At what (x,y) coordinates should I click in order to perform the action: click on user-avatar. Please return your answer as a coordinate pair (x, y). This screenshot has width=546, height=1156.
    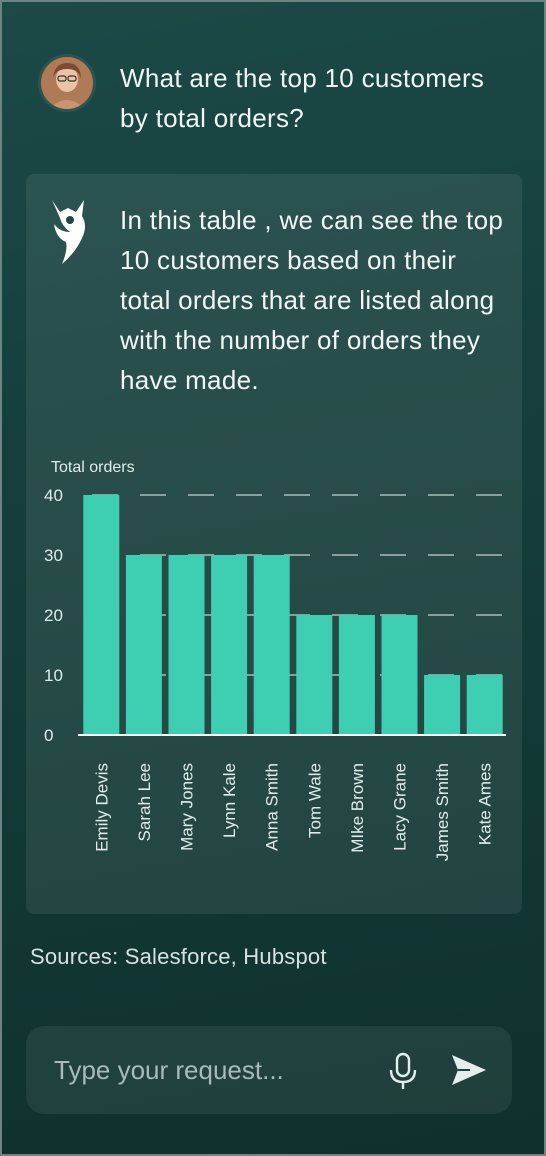
    Looking at the image, I should click on (67, 83).